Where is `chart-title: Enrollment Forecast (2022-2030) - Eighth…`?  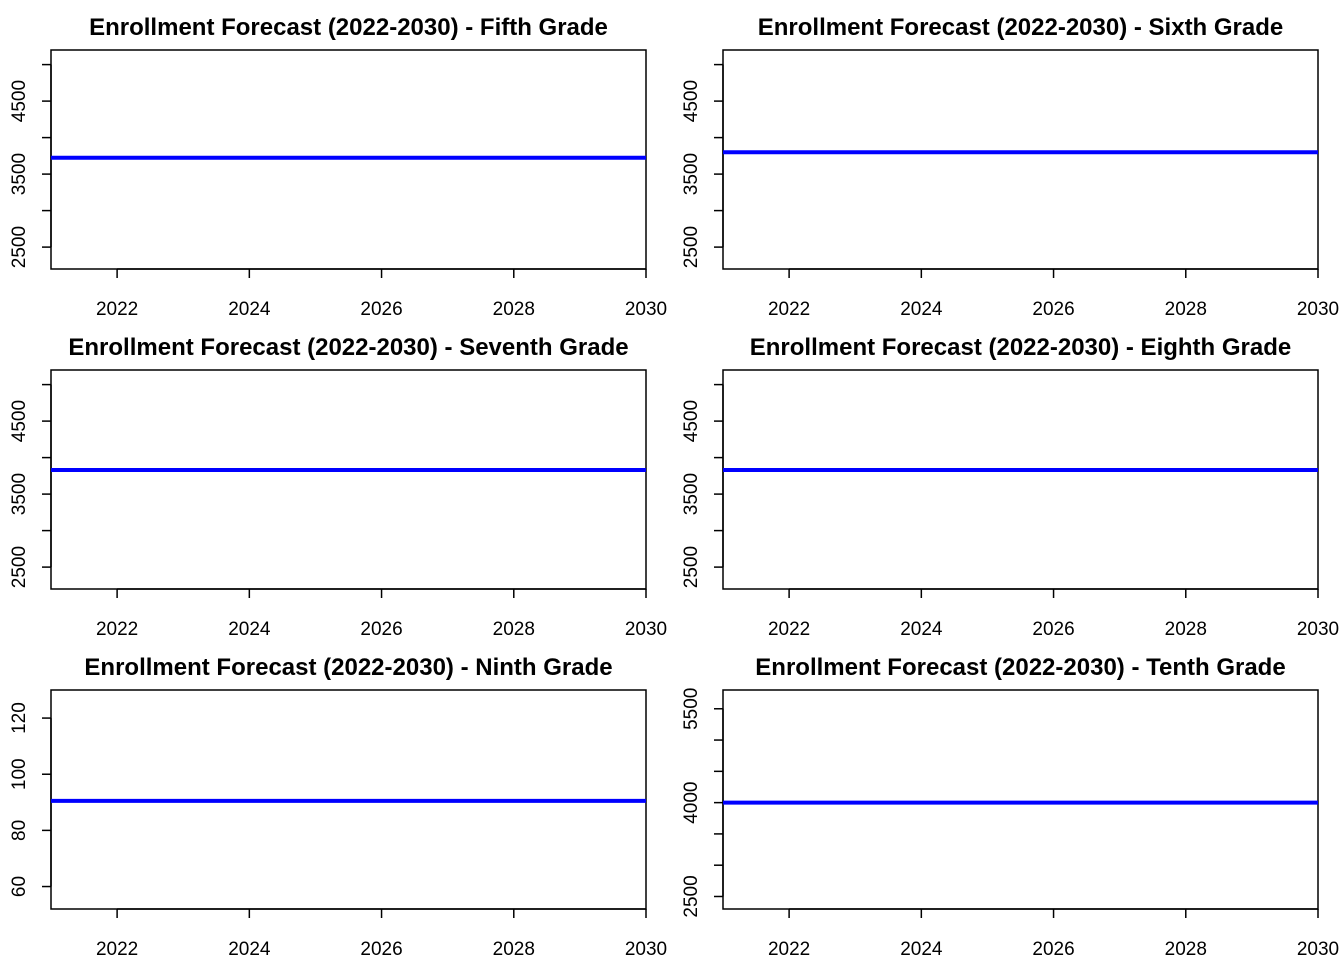 chart-title: Enrollment Forecast (2022-2030) - Eighth… is located at coordinates (1021, 347).